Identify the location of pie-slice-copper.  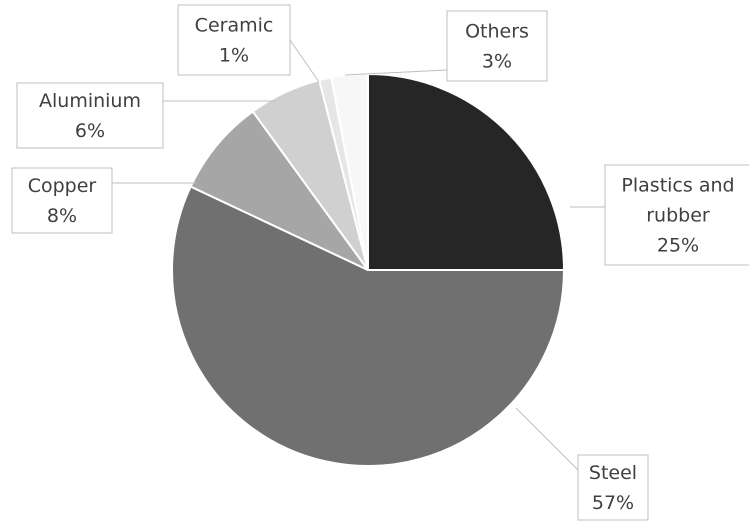
(279, 190).